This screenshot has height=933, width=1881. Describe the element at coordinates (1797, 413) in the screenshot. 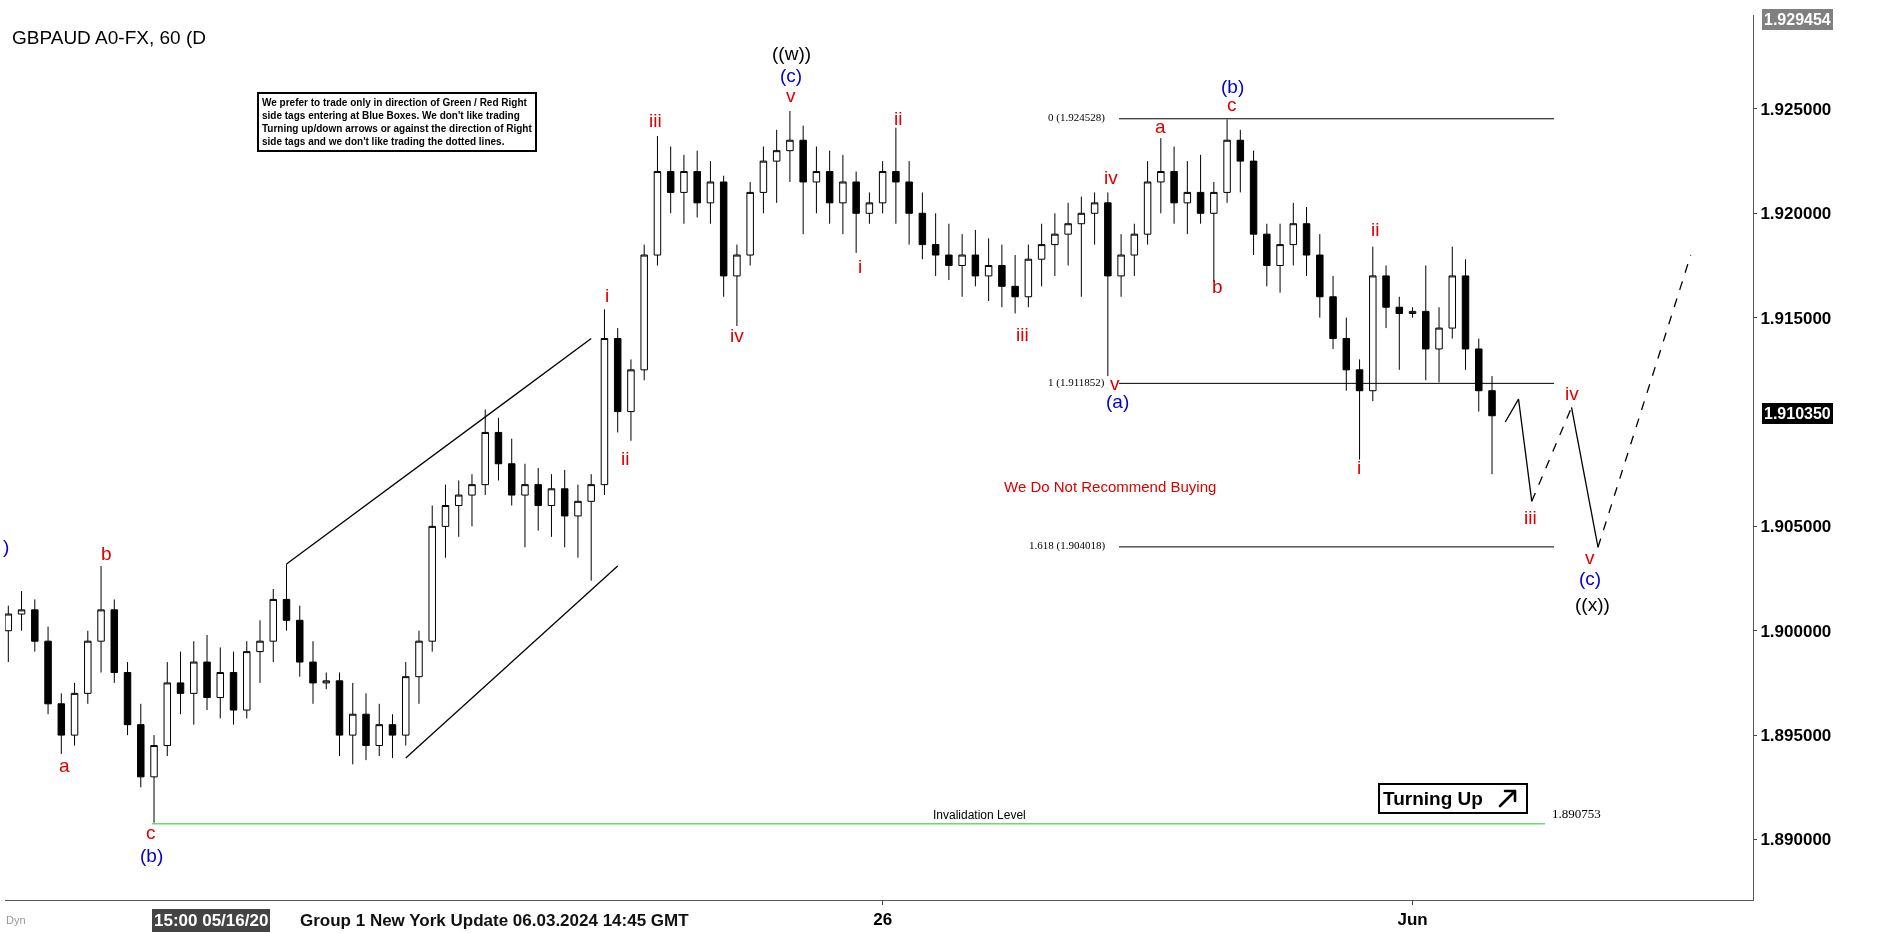

I see `text: 1.910350` at that location.